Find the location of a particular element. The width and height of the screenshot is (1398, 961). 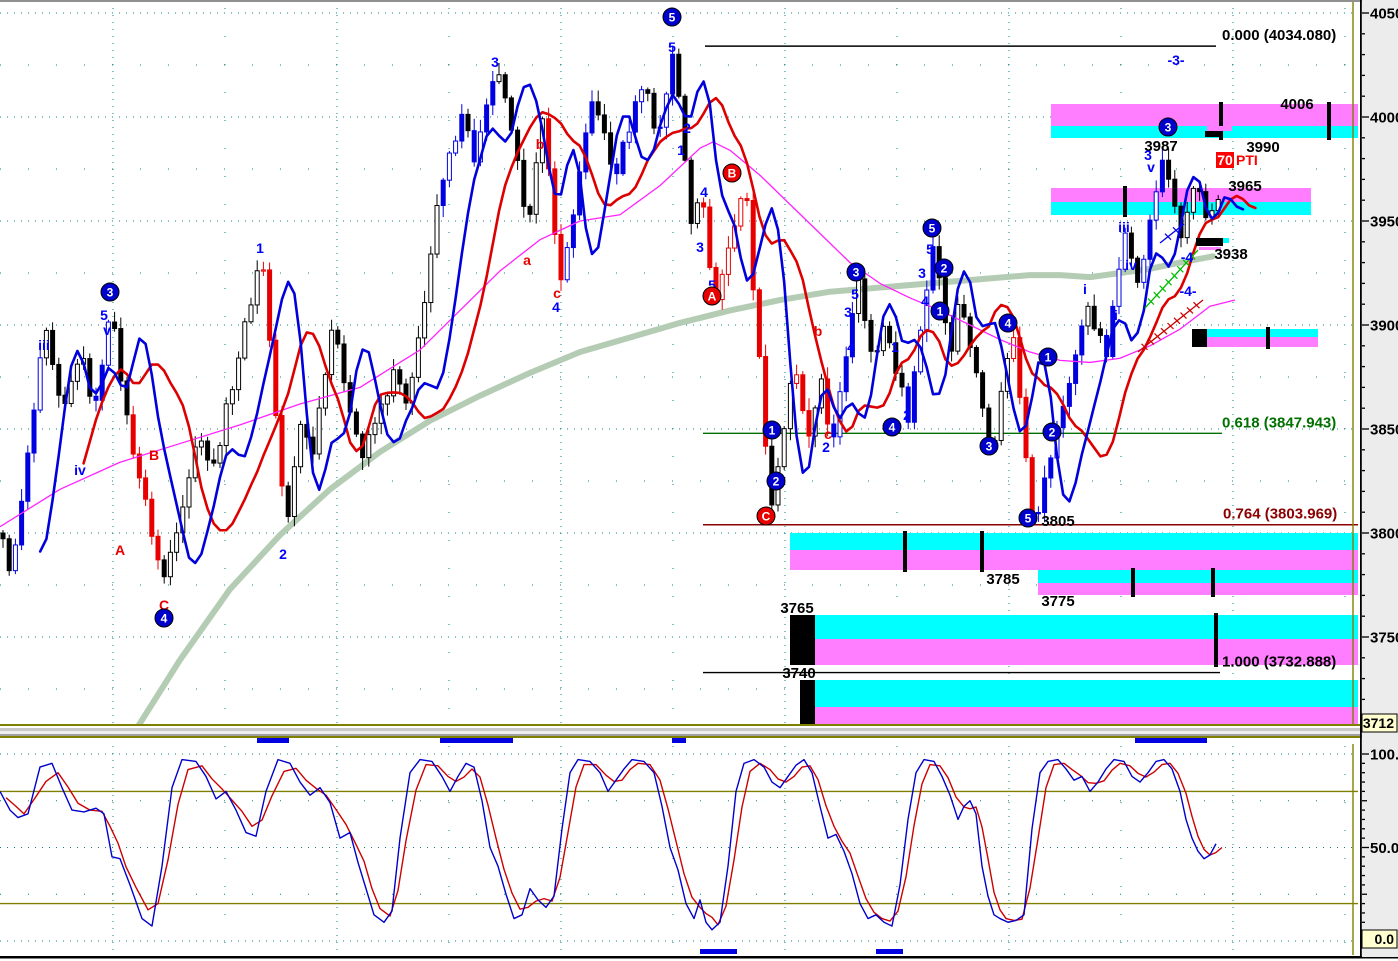

price-axis-label: 3850. is located at coordinates (1384, 430).